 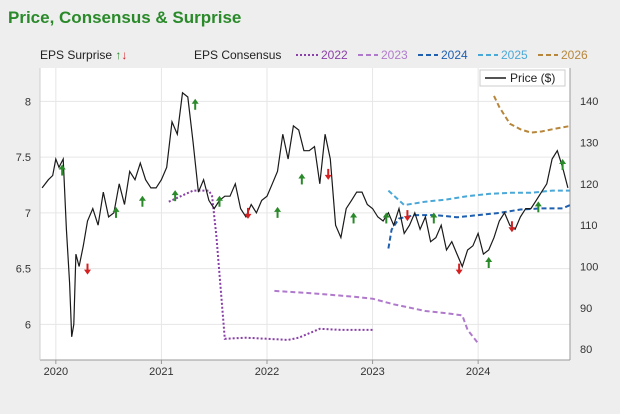 I want to click on y-tick-right: 110, so click(x=589, y=226).